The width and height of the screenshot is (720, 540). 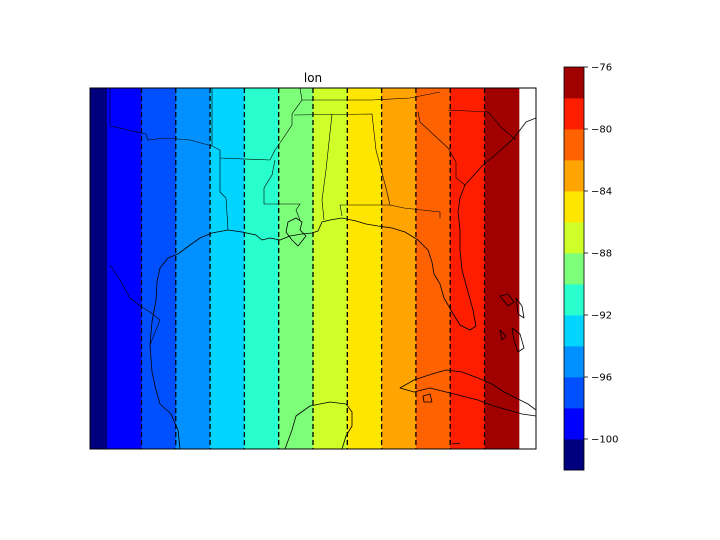 What do you see at coordinates (601, 68) in the screenshot?
I see `colorbar-tick-label-0: −76` at bounding box center [601, 68].